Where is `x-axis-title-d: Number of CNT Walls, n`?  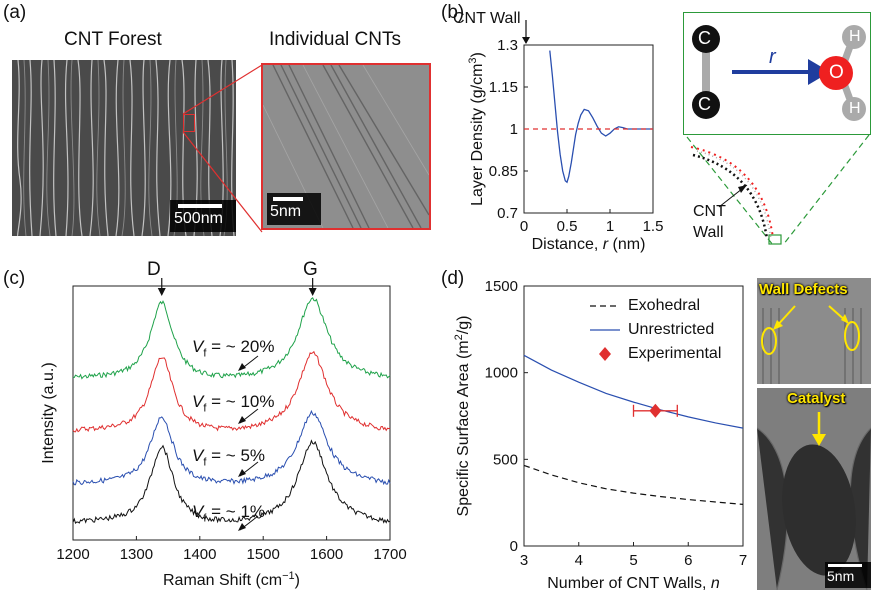 x-axis-title-d: Number of CNT Walls, n is located at coordinates (633, 583).